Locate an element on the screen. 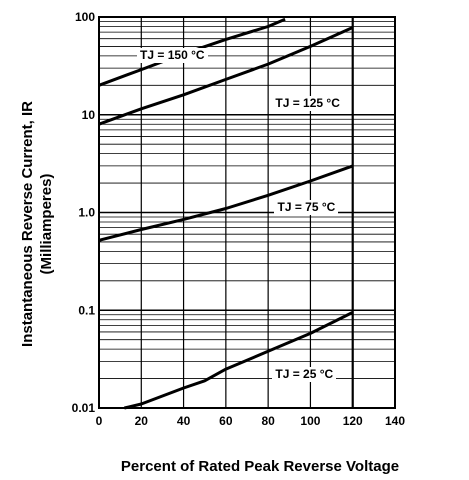 This screenshot has width=469, height=480. y-tick-label: 0.1 is located at coordinates (86, 310).